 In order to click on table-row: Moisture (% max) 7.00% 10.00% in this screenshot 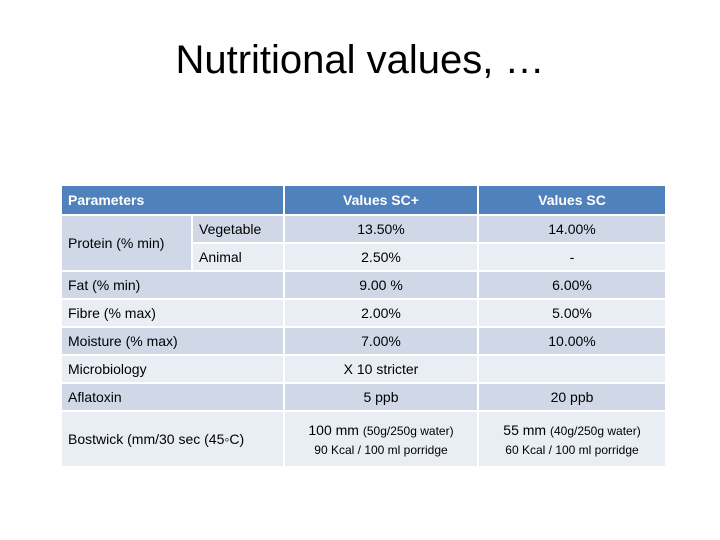, I will do `click(364, 341)`.